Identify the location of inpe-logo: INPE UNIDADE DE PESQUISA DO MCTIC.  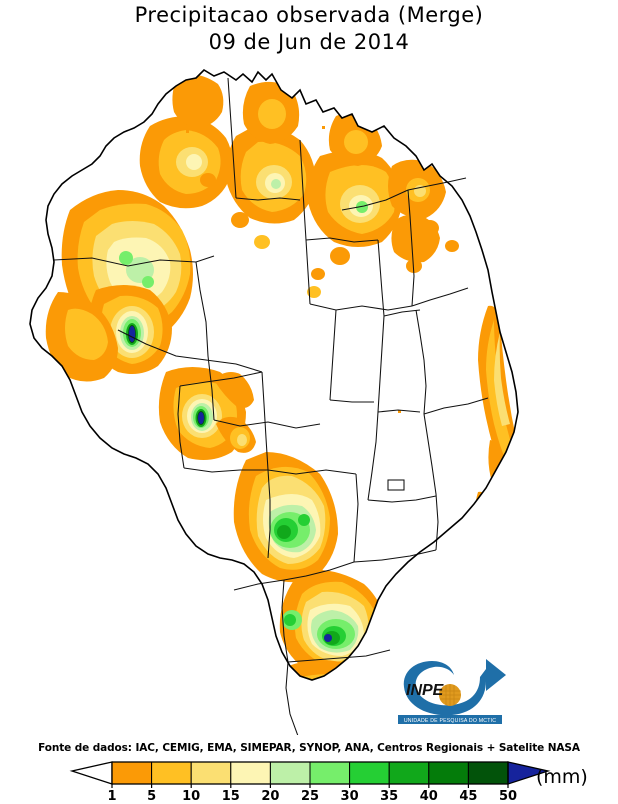
(450, 691).